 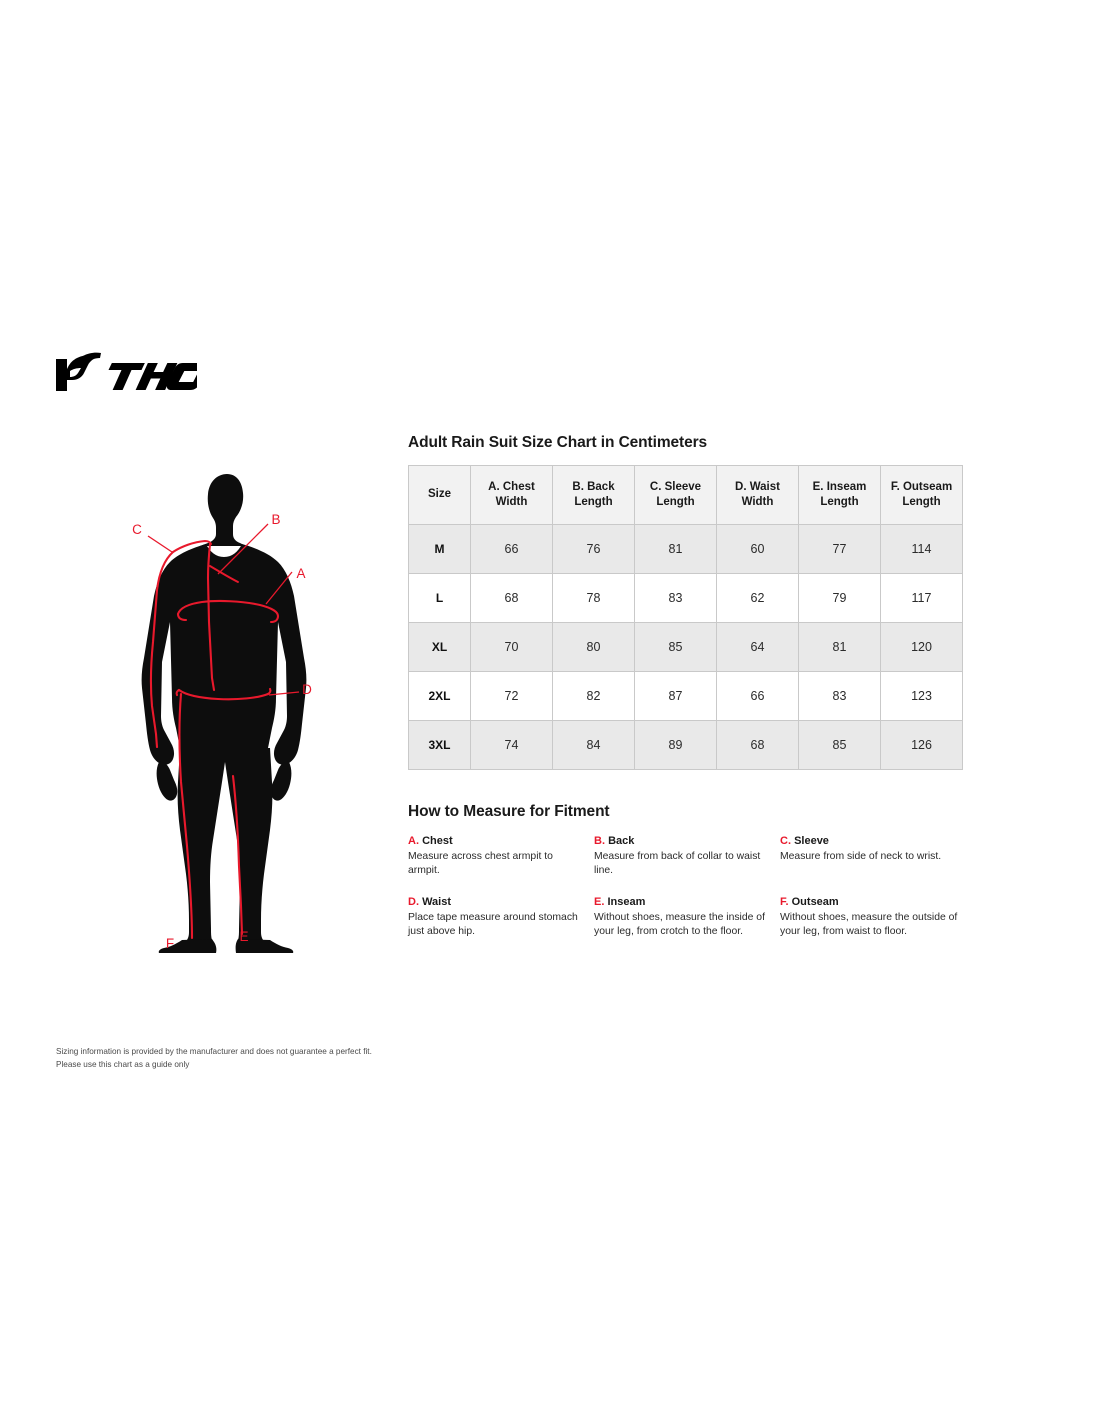 What do you see at coordinates (511, 696) in the screenshot?
I see `cell-chest-width: 72` at bounding box center [511, 696].